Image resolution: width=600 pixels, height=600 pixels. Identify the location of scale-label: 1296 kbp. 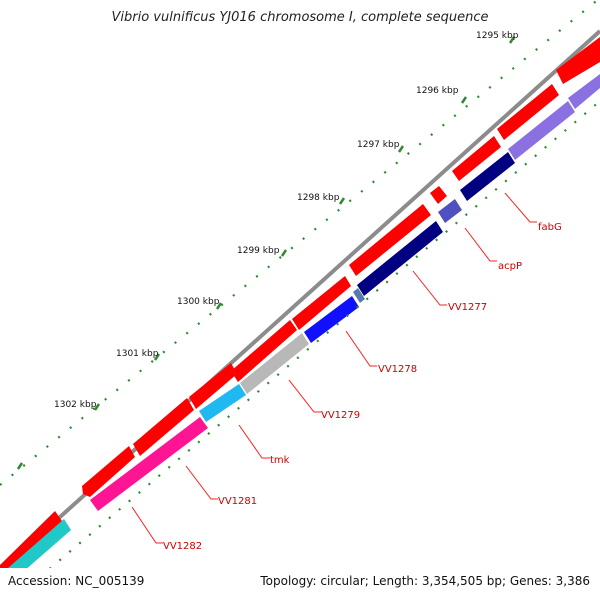
(437, 91).